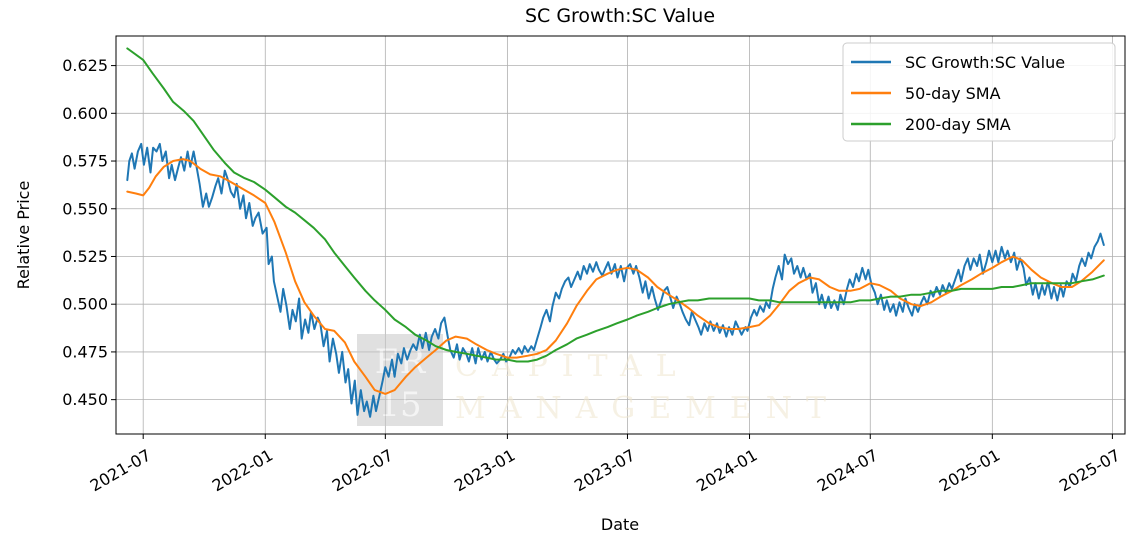 The height and width of the screenshot is (542, 1132). Describe the element at coordinates (85, 304) in the screenshot. I see `y-tick-label: 0.500` at that location.